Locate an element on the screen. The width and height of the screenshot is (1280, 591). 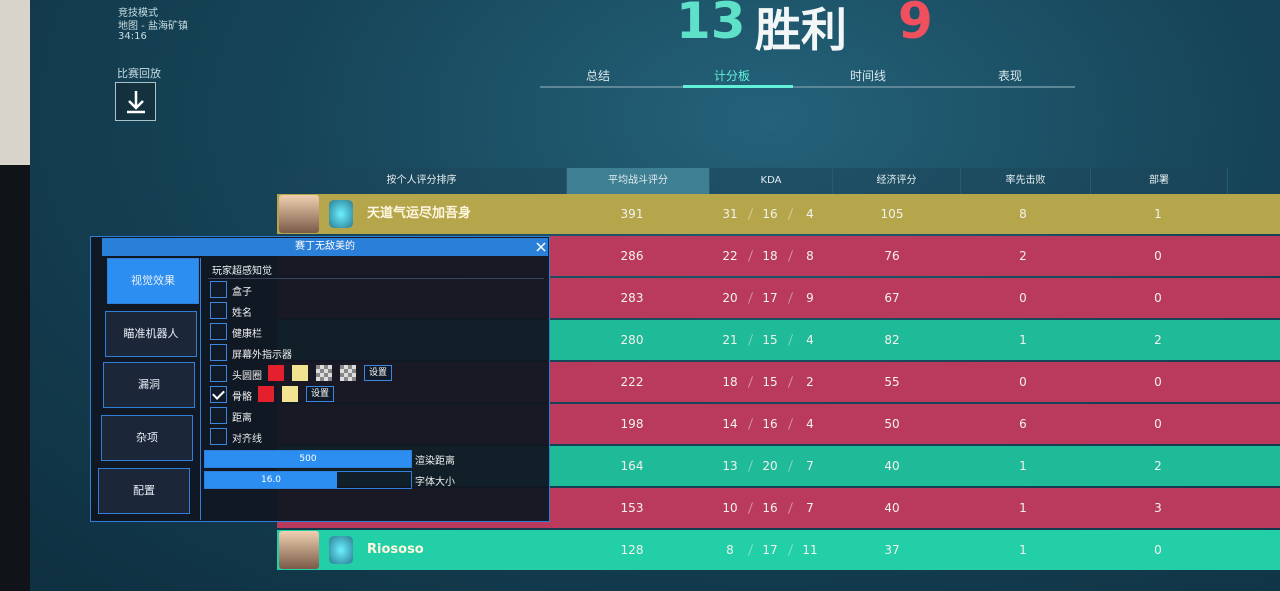
option-label: 健康栏 is located at coordinates (247, 334).